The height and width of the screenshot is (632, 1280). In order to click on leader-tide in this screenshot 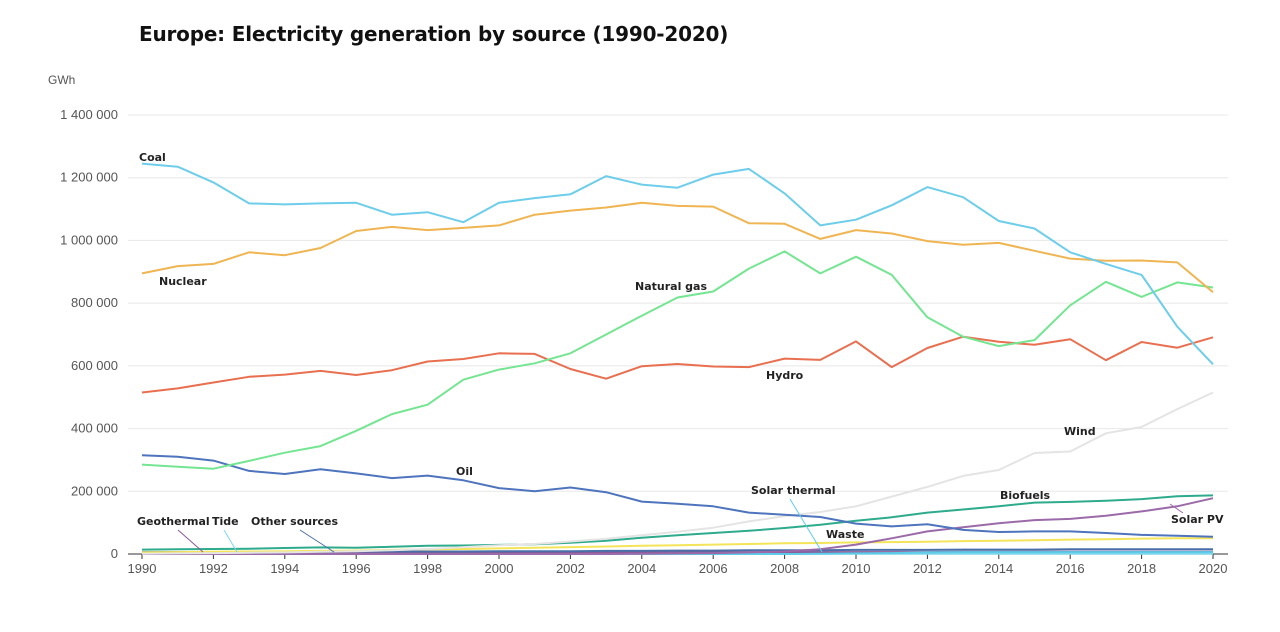, I will do `click(230, 541)`.